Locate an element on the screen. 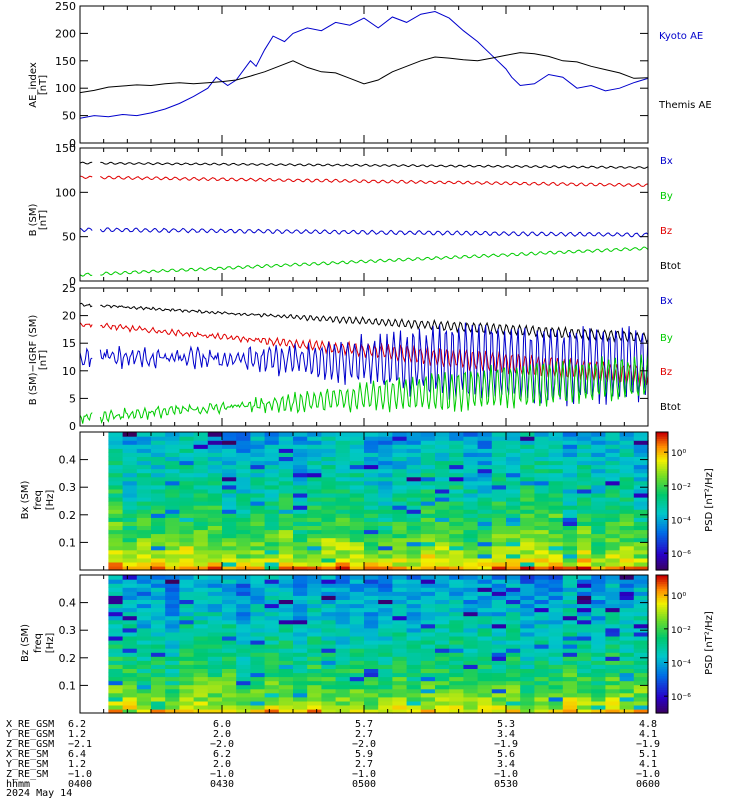 The width and height of the screenshot is (750, 800). ae-ylabel: AE_index is located at coordinates (33, 85).